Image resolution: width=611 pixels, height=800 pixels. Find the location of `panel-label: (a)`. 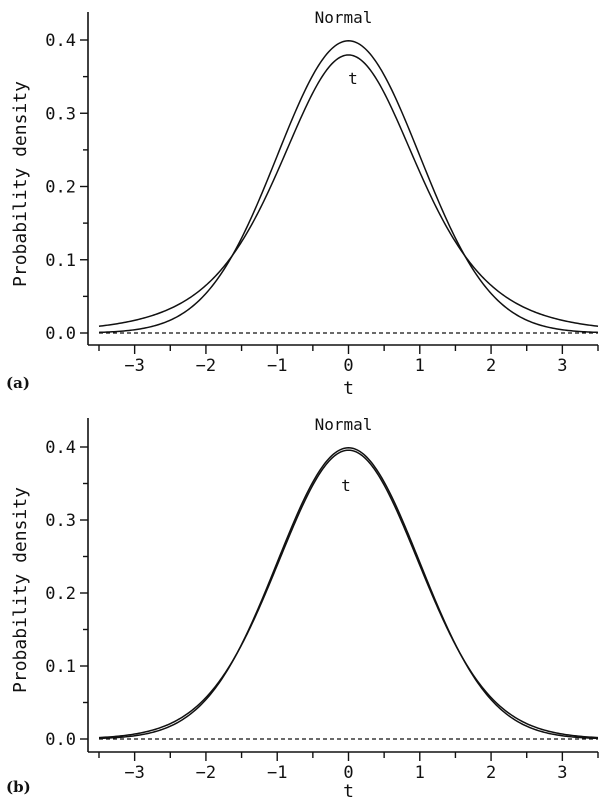

panel-label: (a) is located at coordinates (18, 383).